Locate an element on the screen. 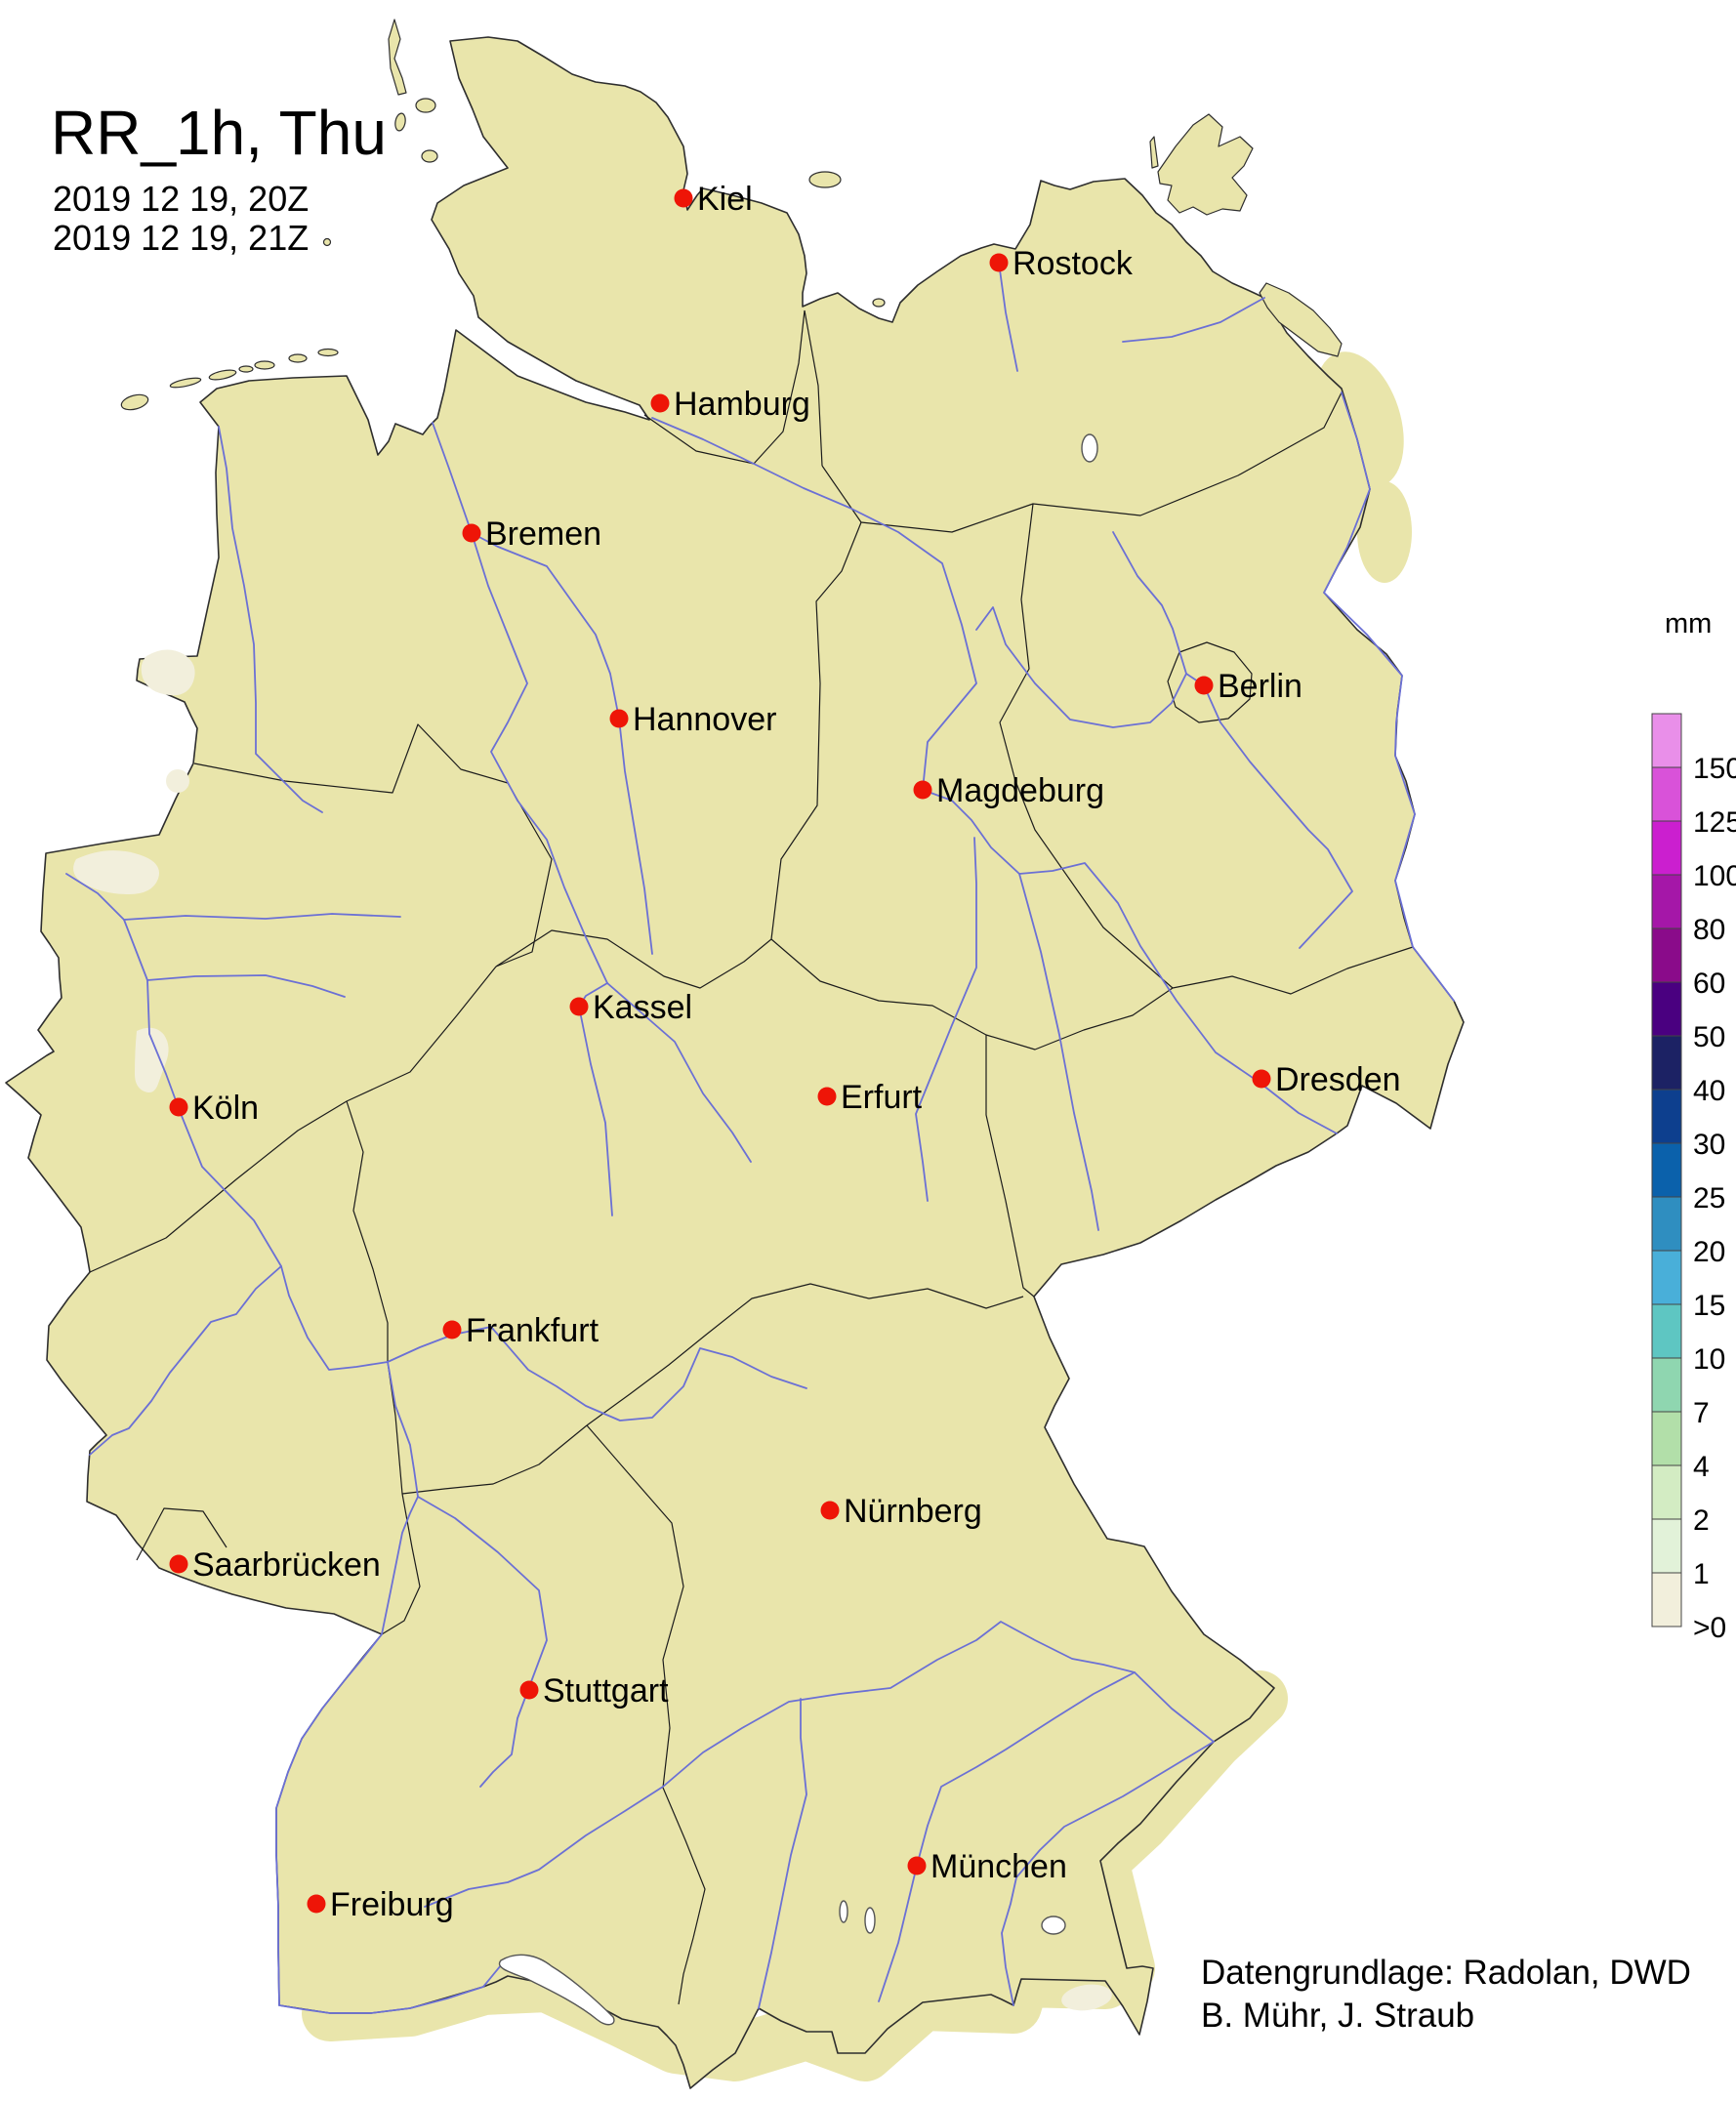  legend-tick-label: 10 is located at coordinates (1709, 1359).